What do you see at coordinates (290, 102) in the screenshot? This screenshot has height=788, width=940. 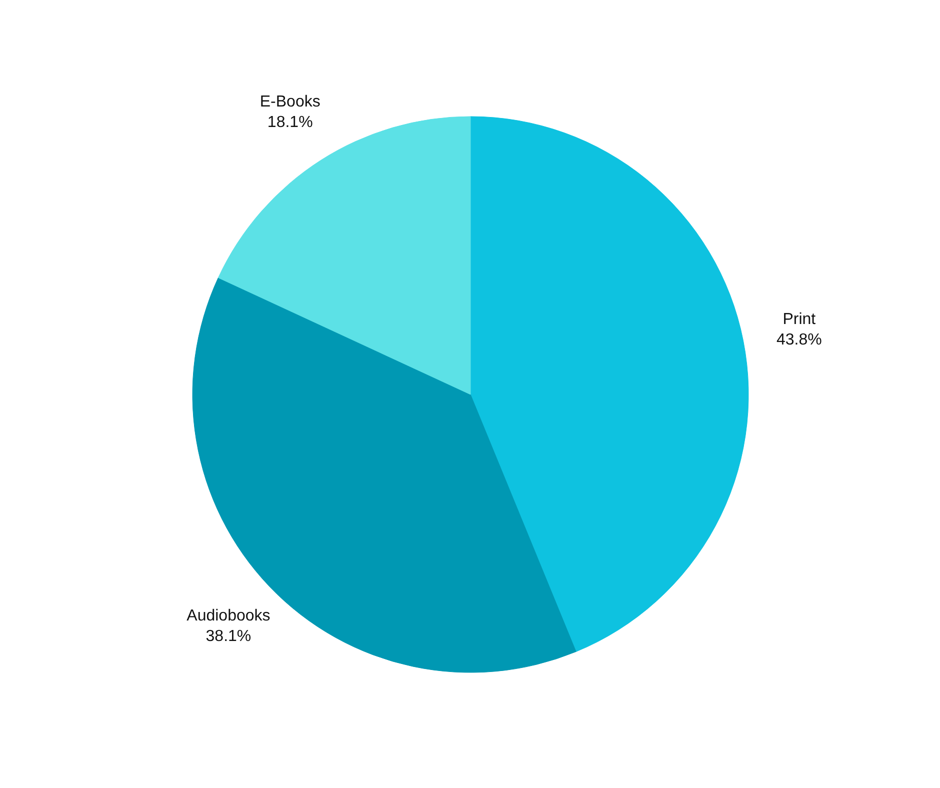 I see `slice-label: E-Books` at bounding box center [290, 102].